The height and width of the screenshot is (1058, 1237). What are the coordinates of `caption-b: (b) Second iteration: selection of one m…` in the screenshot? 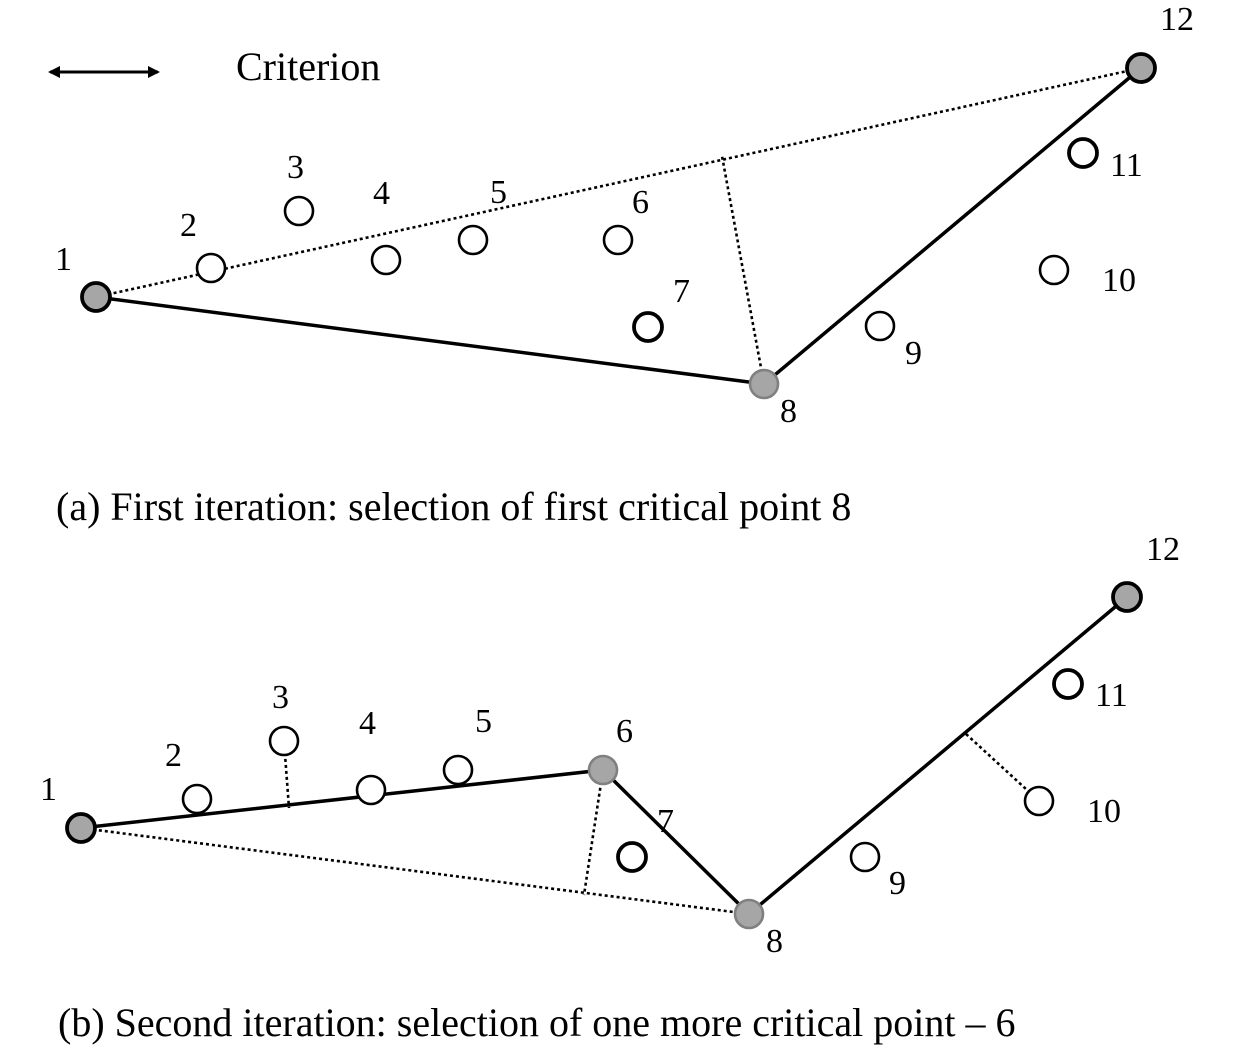 It's located at (536, 1022).